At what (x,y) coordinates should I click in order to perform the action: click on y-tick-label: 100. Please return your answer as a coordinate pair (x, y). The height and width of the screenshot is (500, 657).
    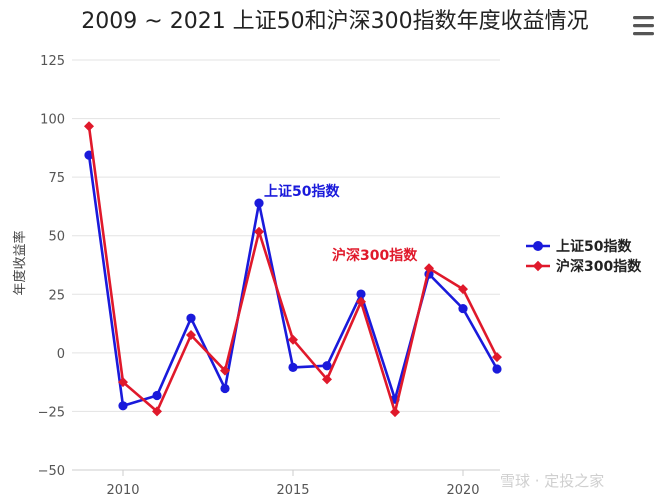
    Looking at the image, I should click on (52, 120).